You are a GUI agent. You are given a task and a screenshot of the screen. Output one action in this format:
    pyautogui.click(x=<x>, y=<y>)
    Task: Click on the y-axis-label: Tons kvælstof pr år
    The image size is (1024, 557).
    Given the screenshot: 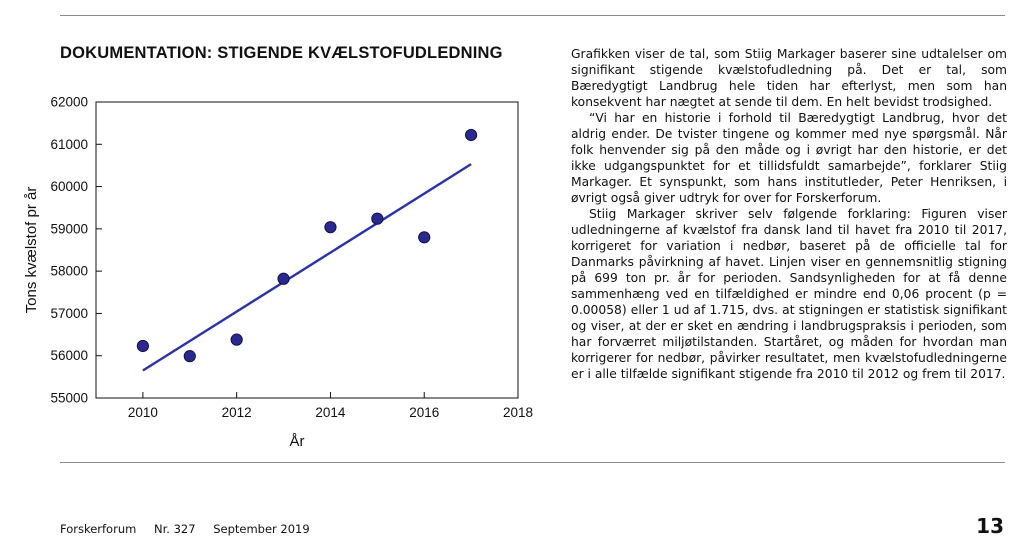 What is the action you would take?
    pyautogui.click(x=31, y=250)
    